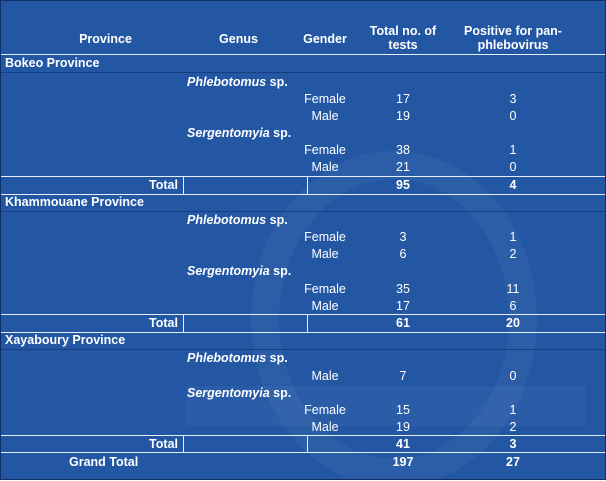 This screenshot has width=606, height=481. Describe the element at coordinates (325, 39) in the screenshot. I see `header-gender: Gender` at that location.